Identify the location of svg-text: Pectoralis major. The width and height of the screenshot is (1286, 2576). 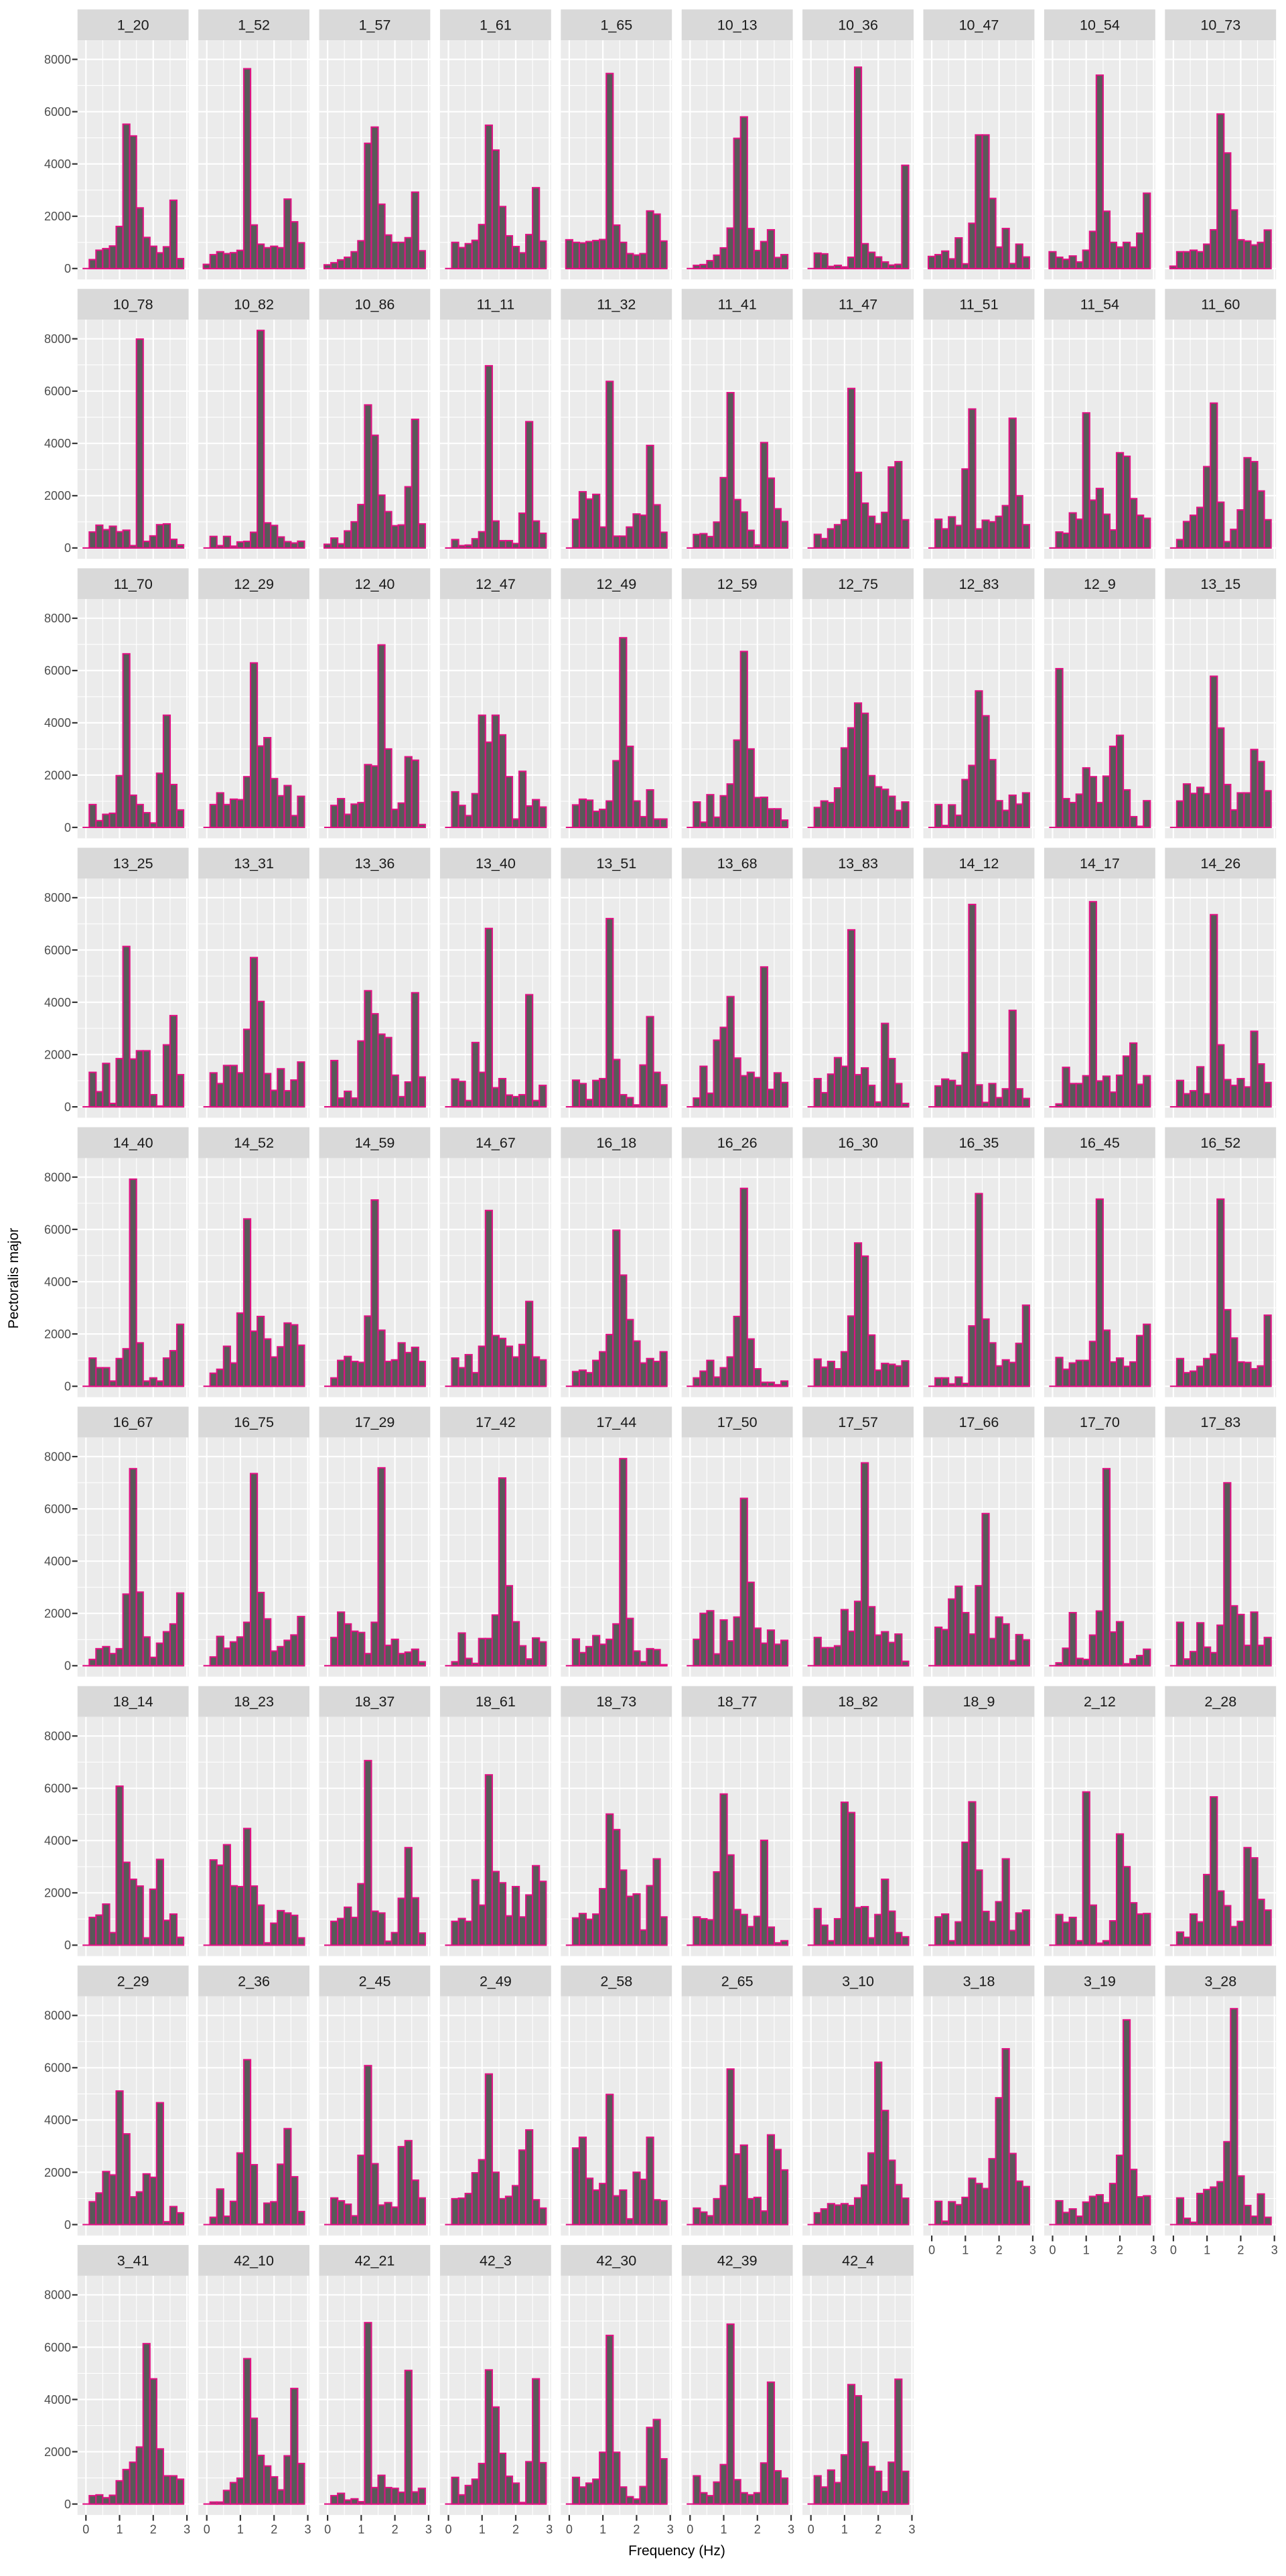
(13, 1278).